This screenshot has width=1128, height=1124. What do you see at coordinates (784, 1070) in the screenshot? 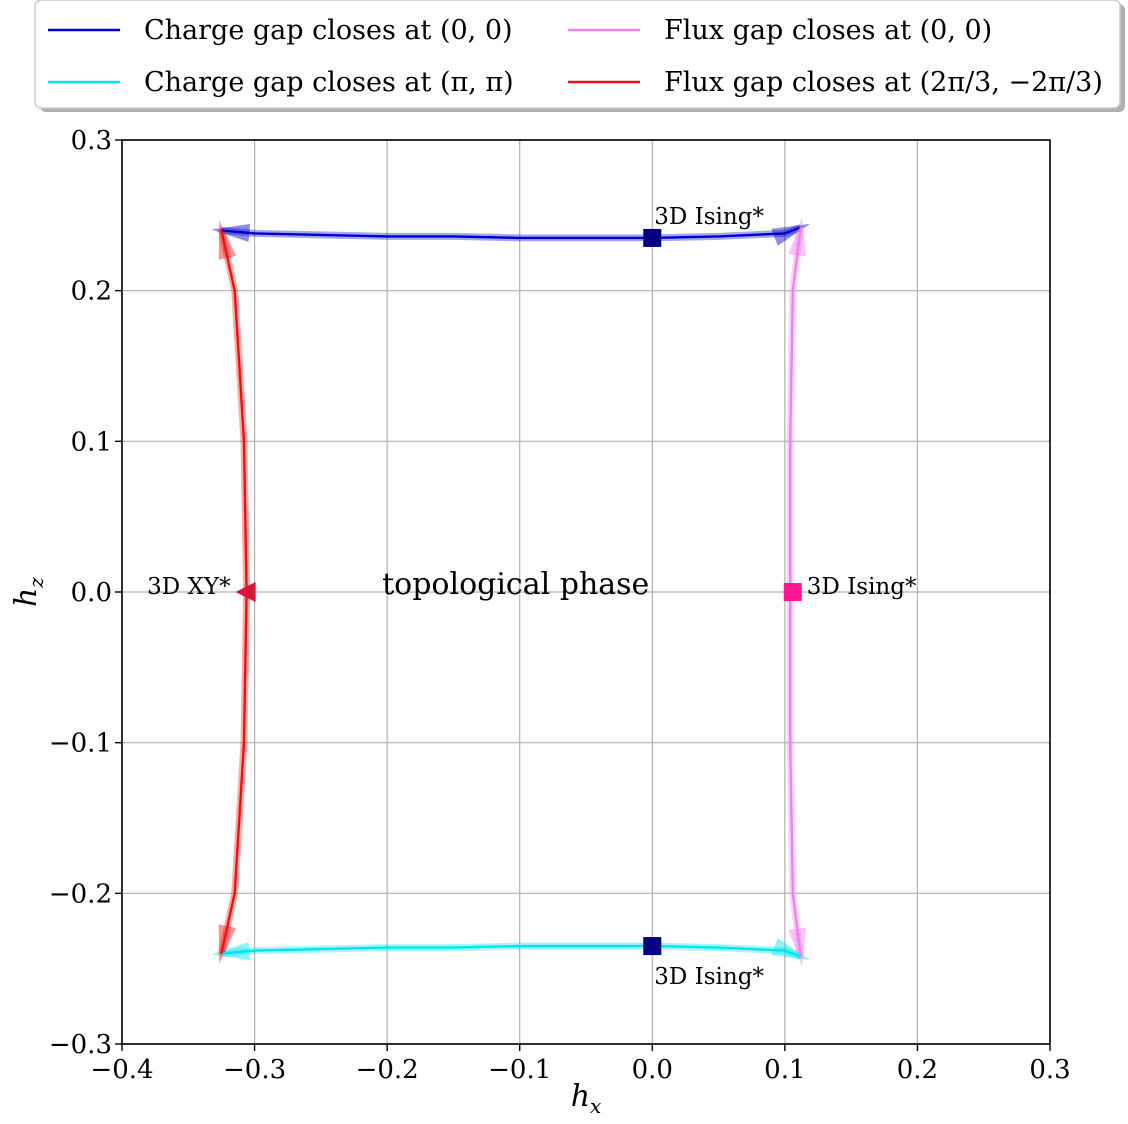
I see `x-tick-label: 0.1` at bounding box center [784, 1070].